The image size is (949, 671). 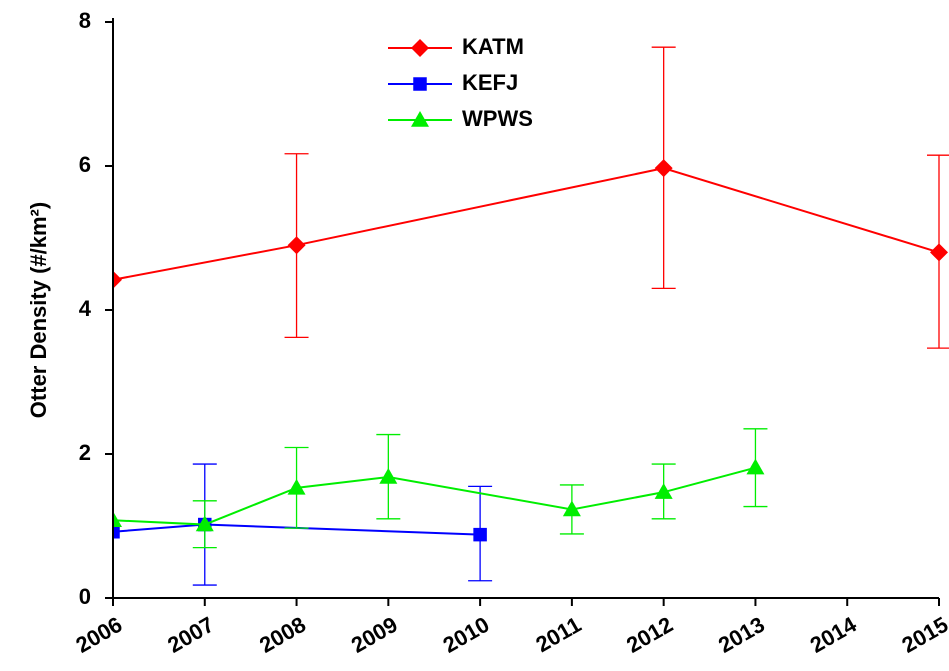 I want to click on y-tick-label: 2, so click(x=85, y=452).